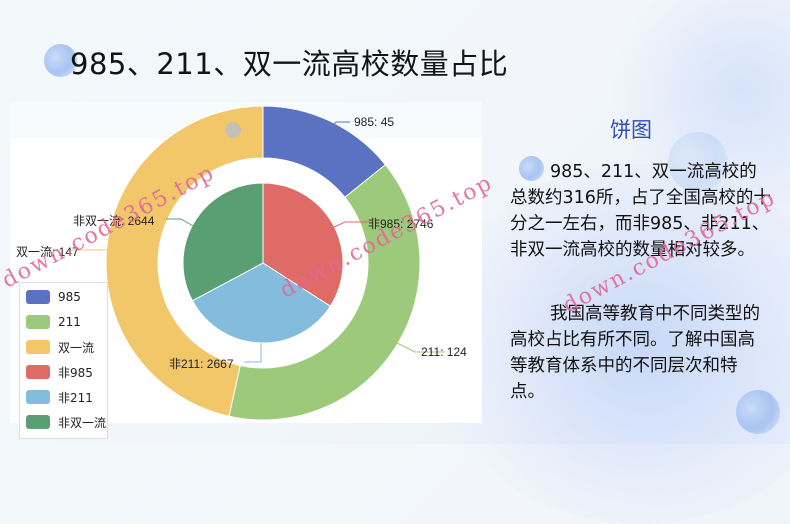 The width and height of the screenshot is (790, 524). I want to click on inner-pie, so click(263, 263).